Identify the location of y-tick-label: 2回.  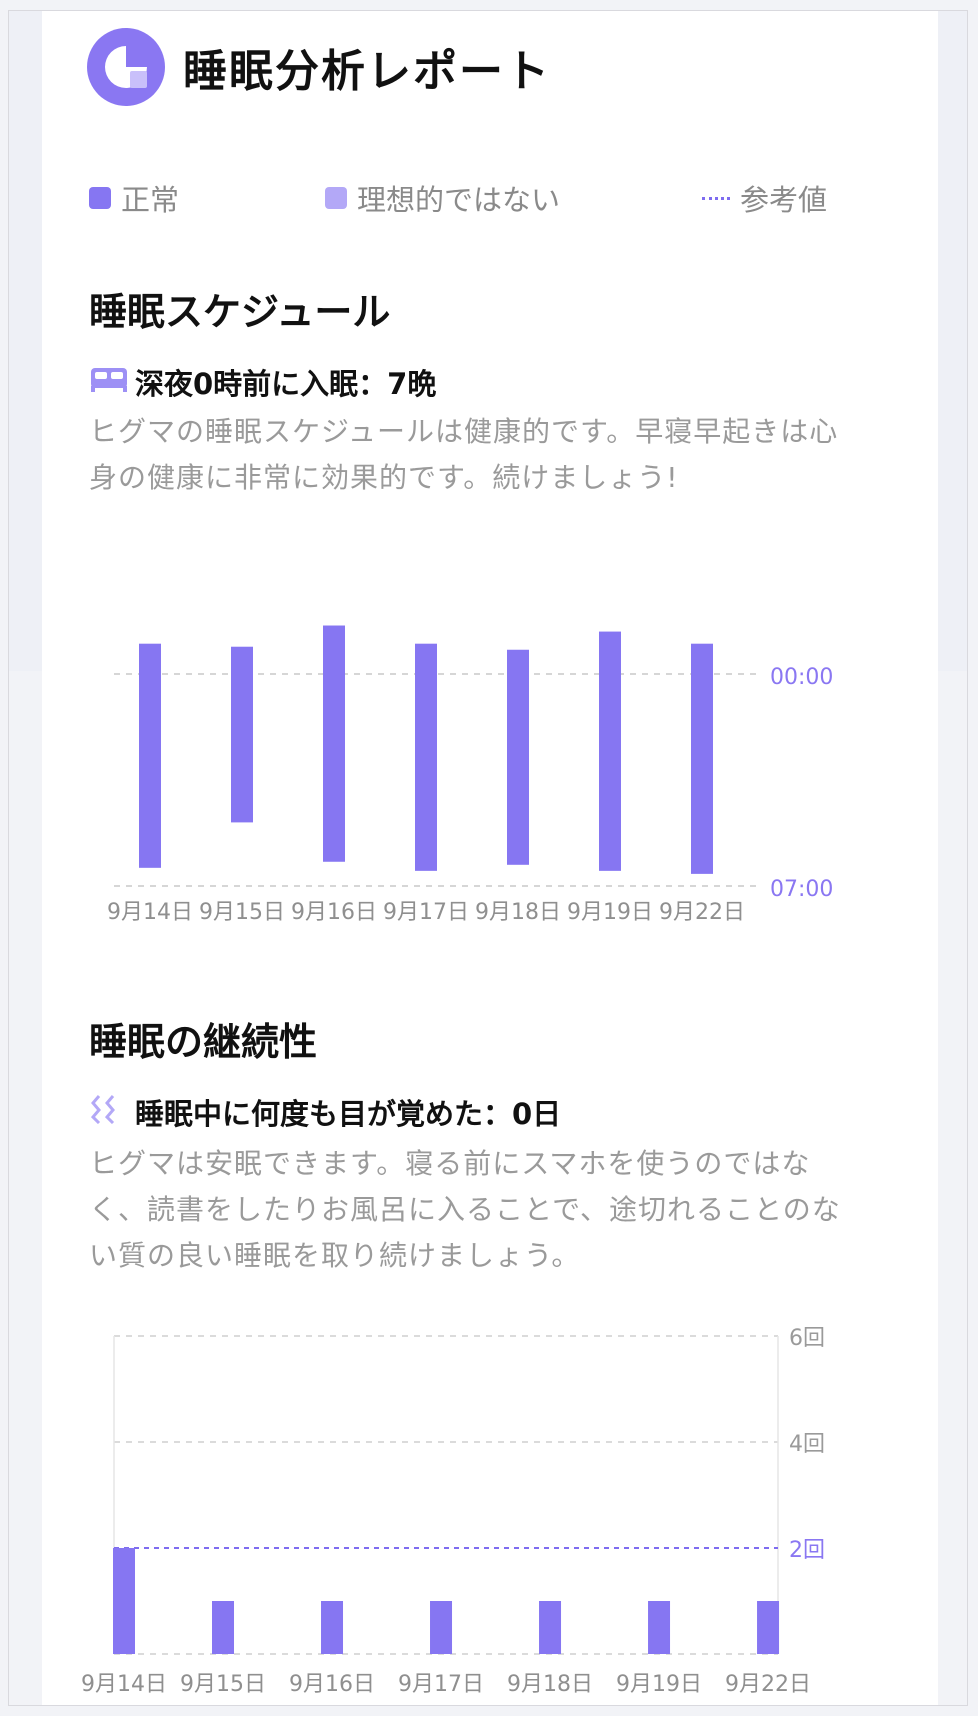
(807, 1550).